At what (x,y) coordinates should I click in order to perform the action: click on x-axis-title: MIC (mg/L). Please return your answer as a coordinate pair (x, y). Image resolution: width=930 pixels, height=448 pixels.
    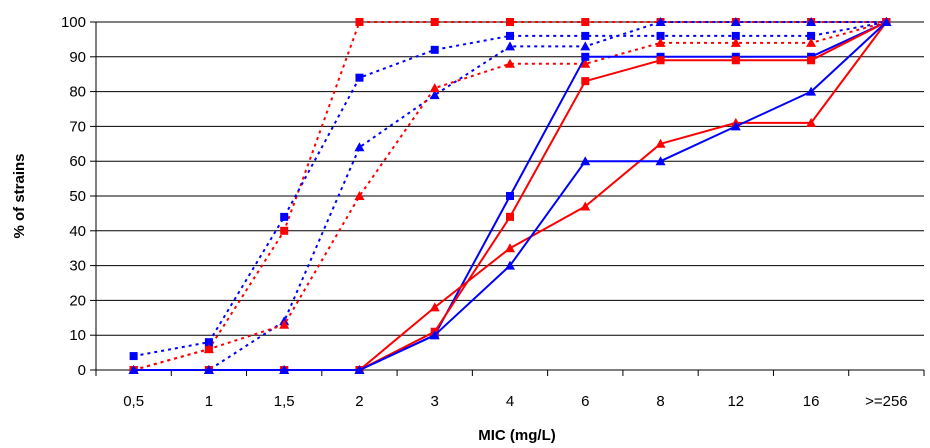
    Looking at the image, I should click on (516, 435).